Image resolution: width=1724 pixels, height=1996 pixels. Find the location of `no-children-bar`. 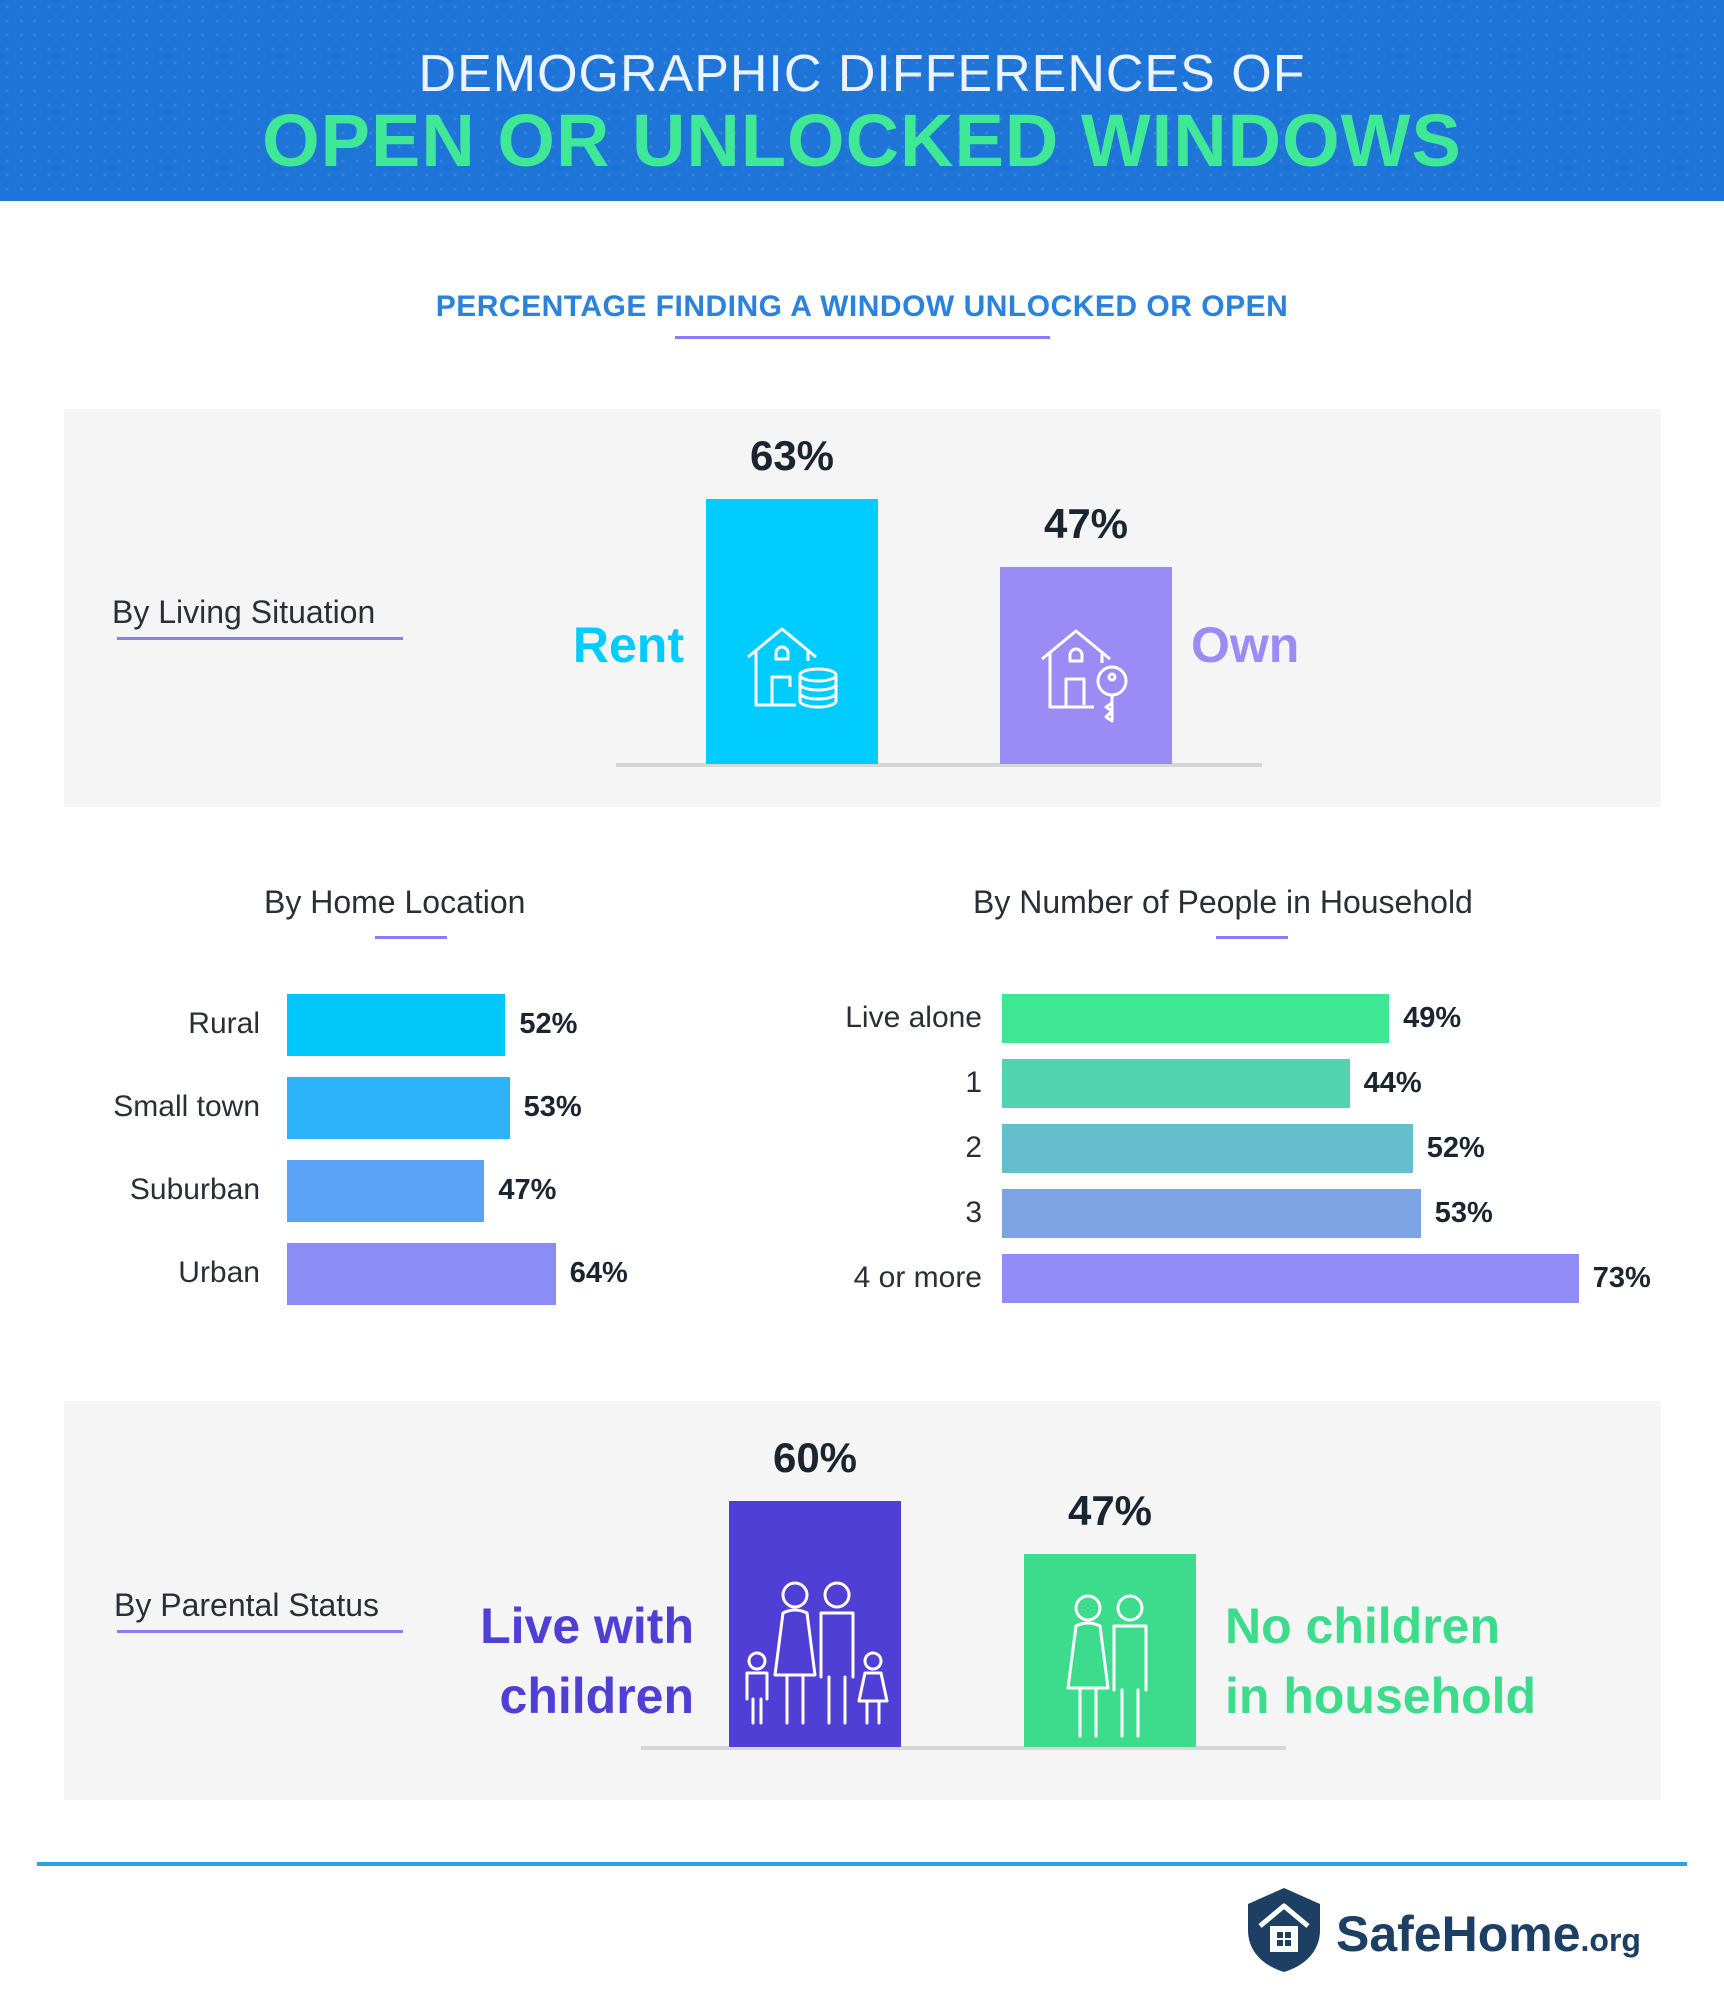

no-children-bar is located at coordinates (1110, 1650).